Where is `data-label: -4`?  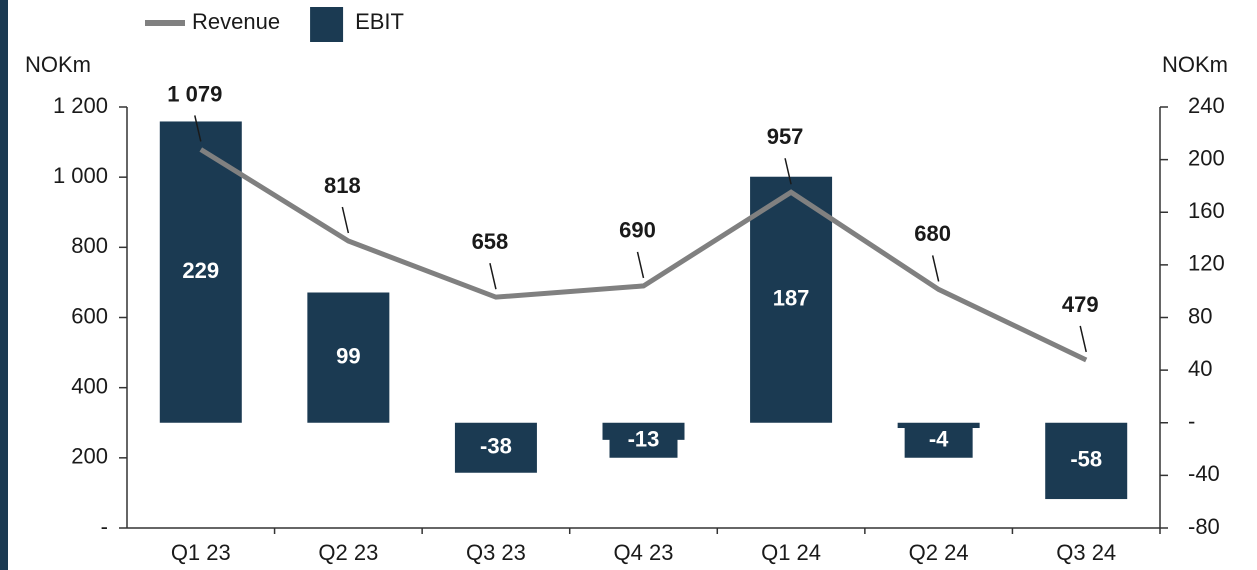
data-label: -4 is located at coordinates (939, 439).